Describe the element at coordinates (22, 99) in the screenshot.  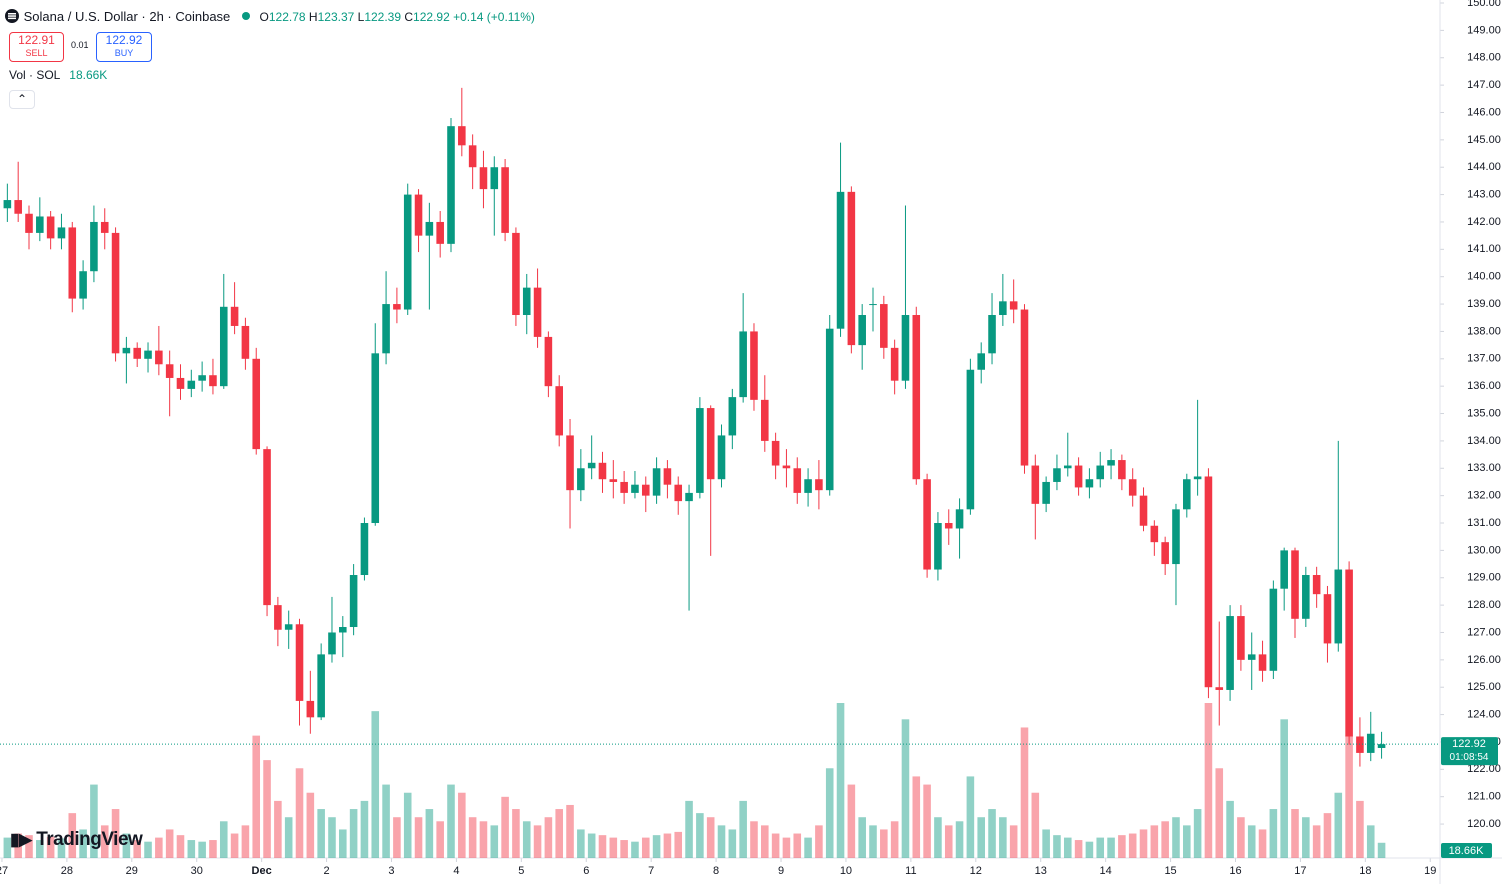
I see `collapse-button: ⌃` at that location.